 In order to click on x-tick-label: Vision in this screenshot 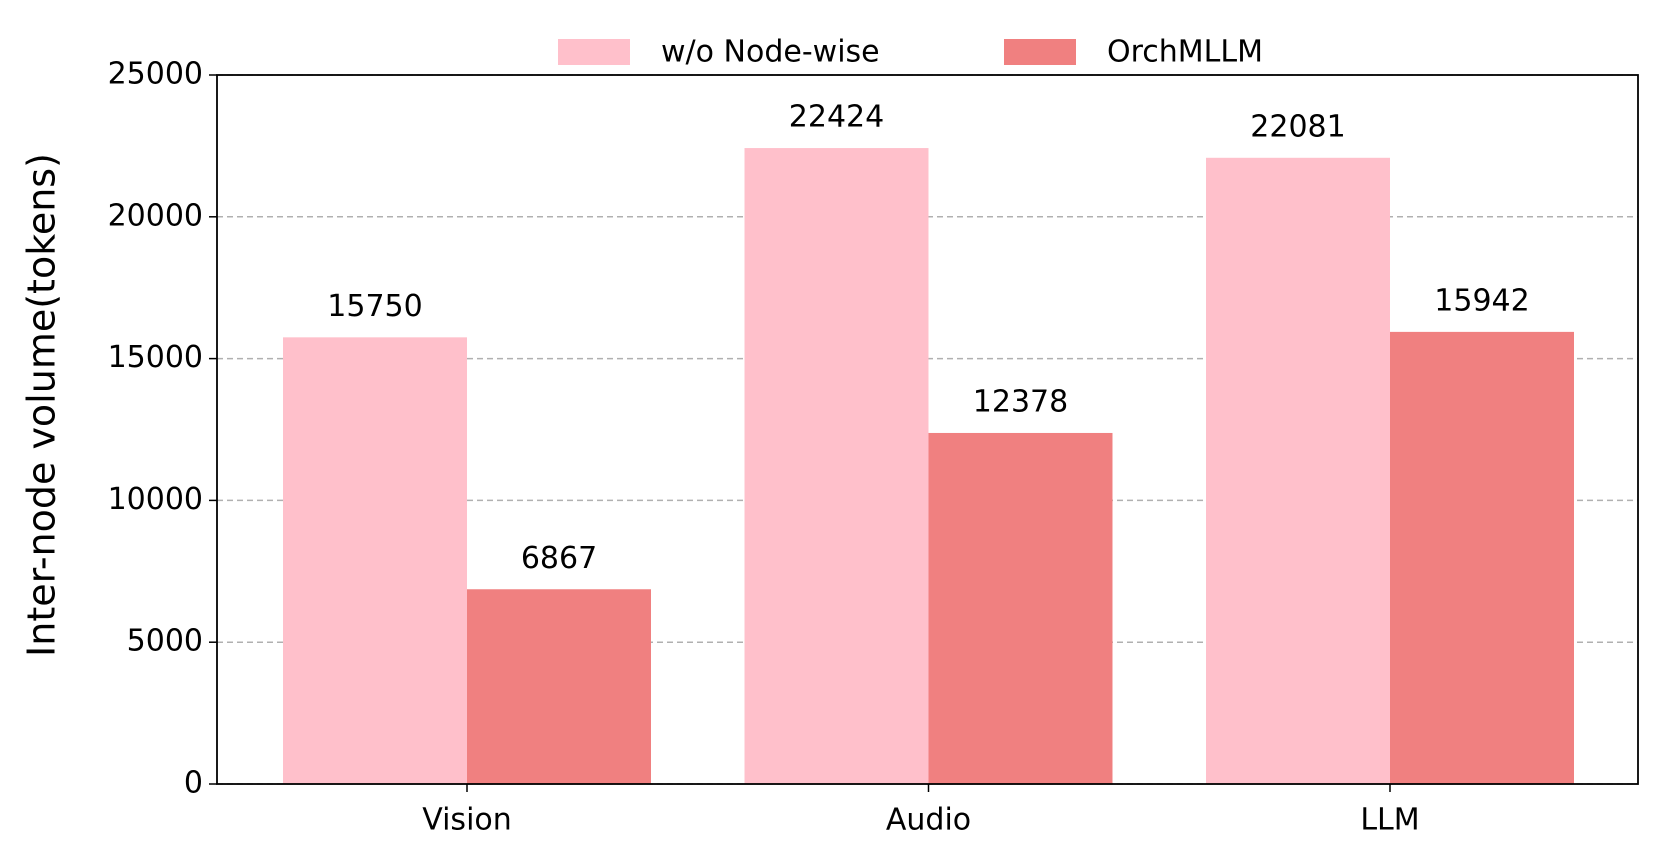, I will do `click(467, 820)`.